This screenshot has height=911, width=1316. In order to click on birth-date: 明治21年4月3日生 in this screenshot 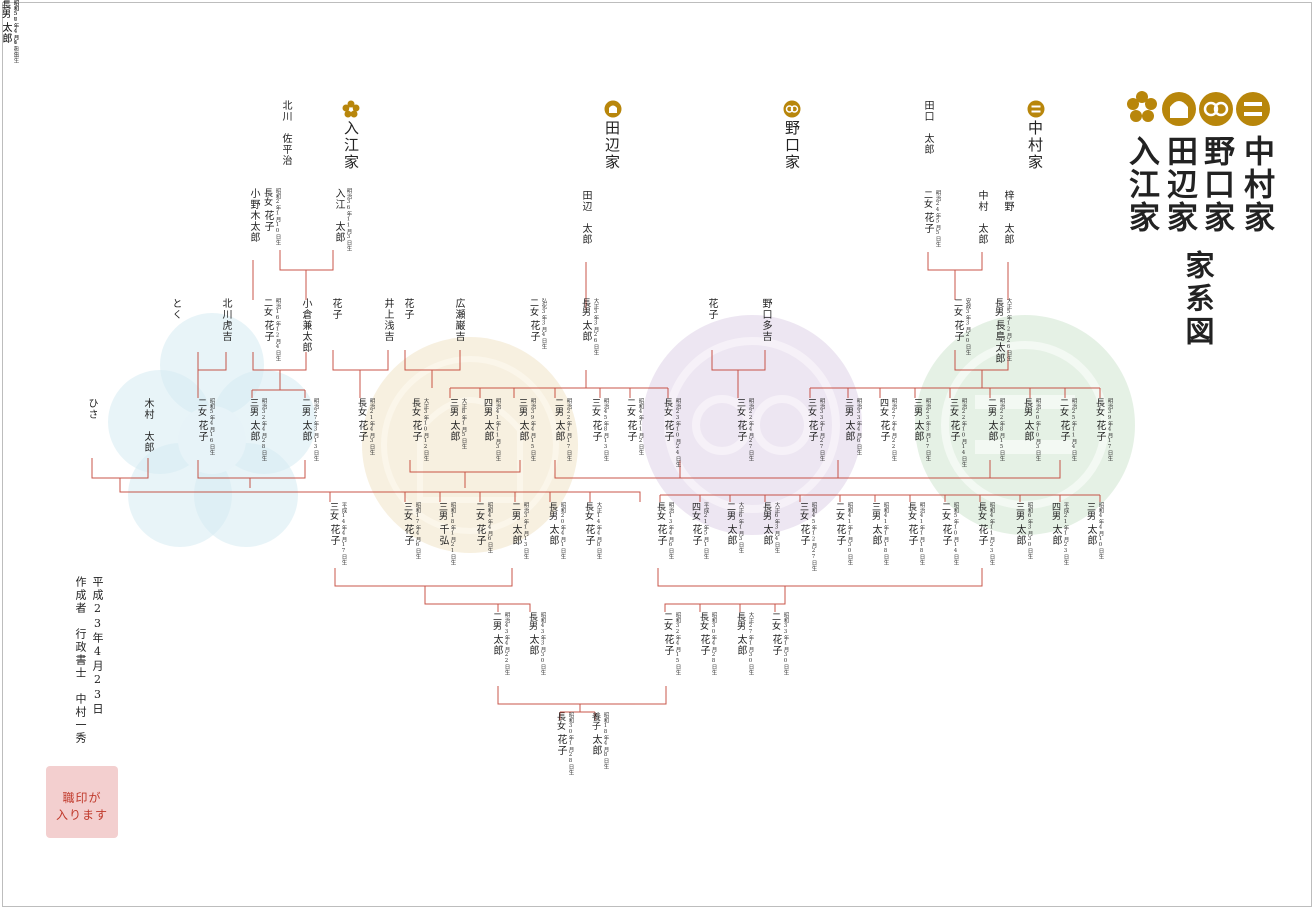, I will do `click(371, 426)`.